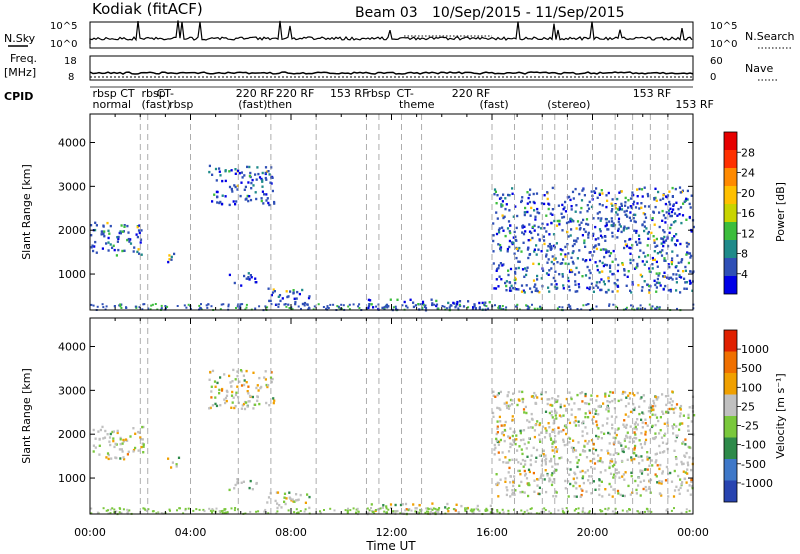 Image resolution: width=800 pixels, height=554 pixels. I want to click on noise-panel: N.Sky 10^5 10^0 10^5 10^0 N.Search, so click(399, 35).